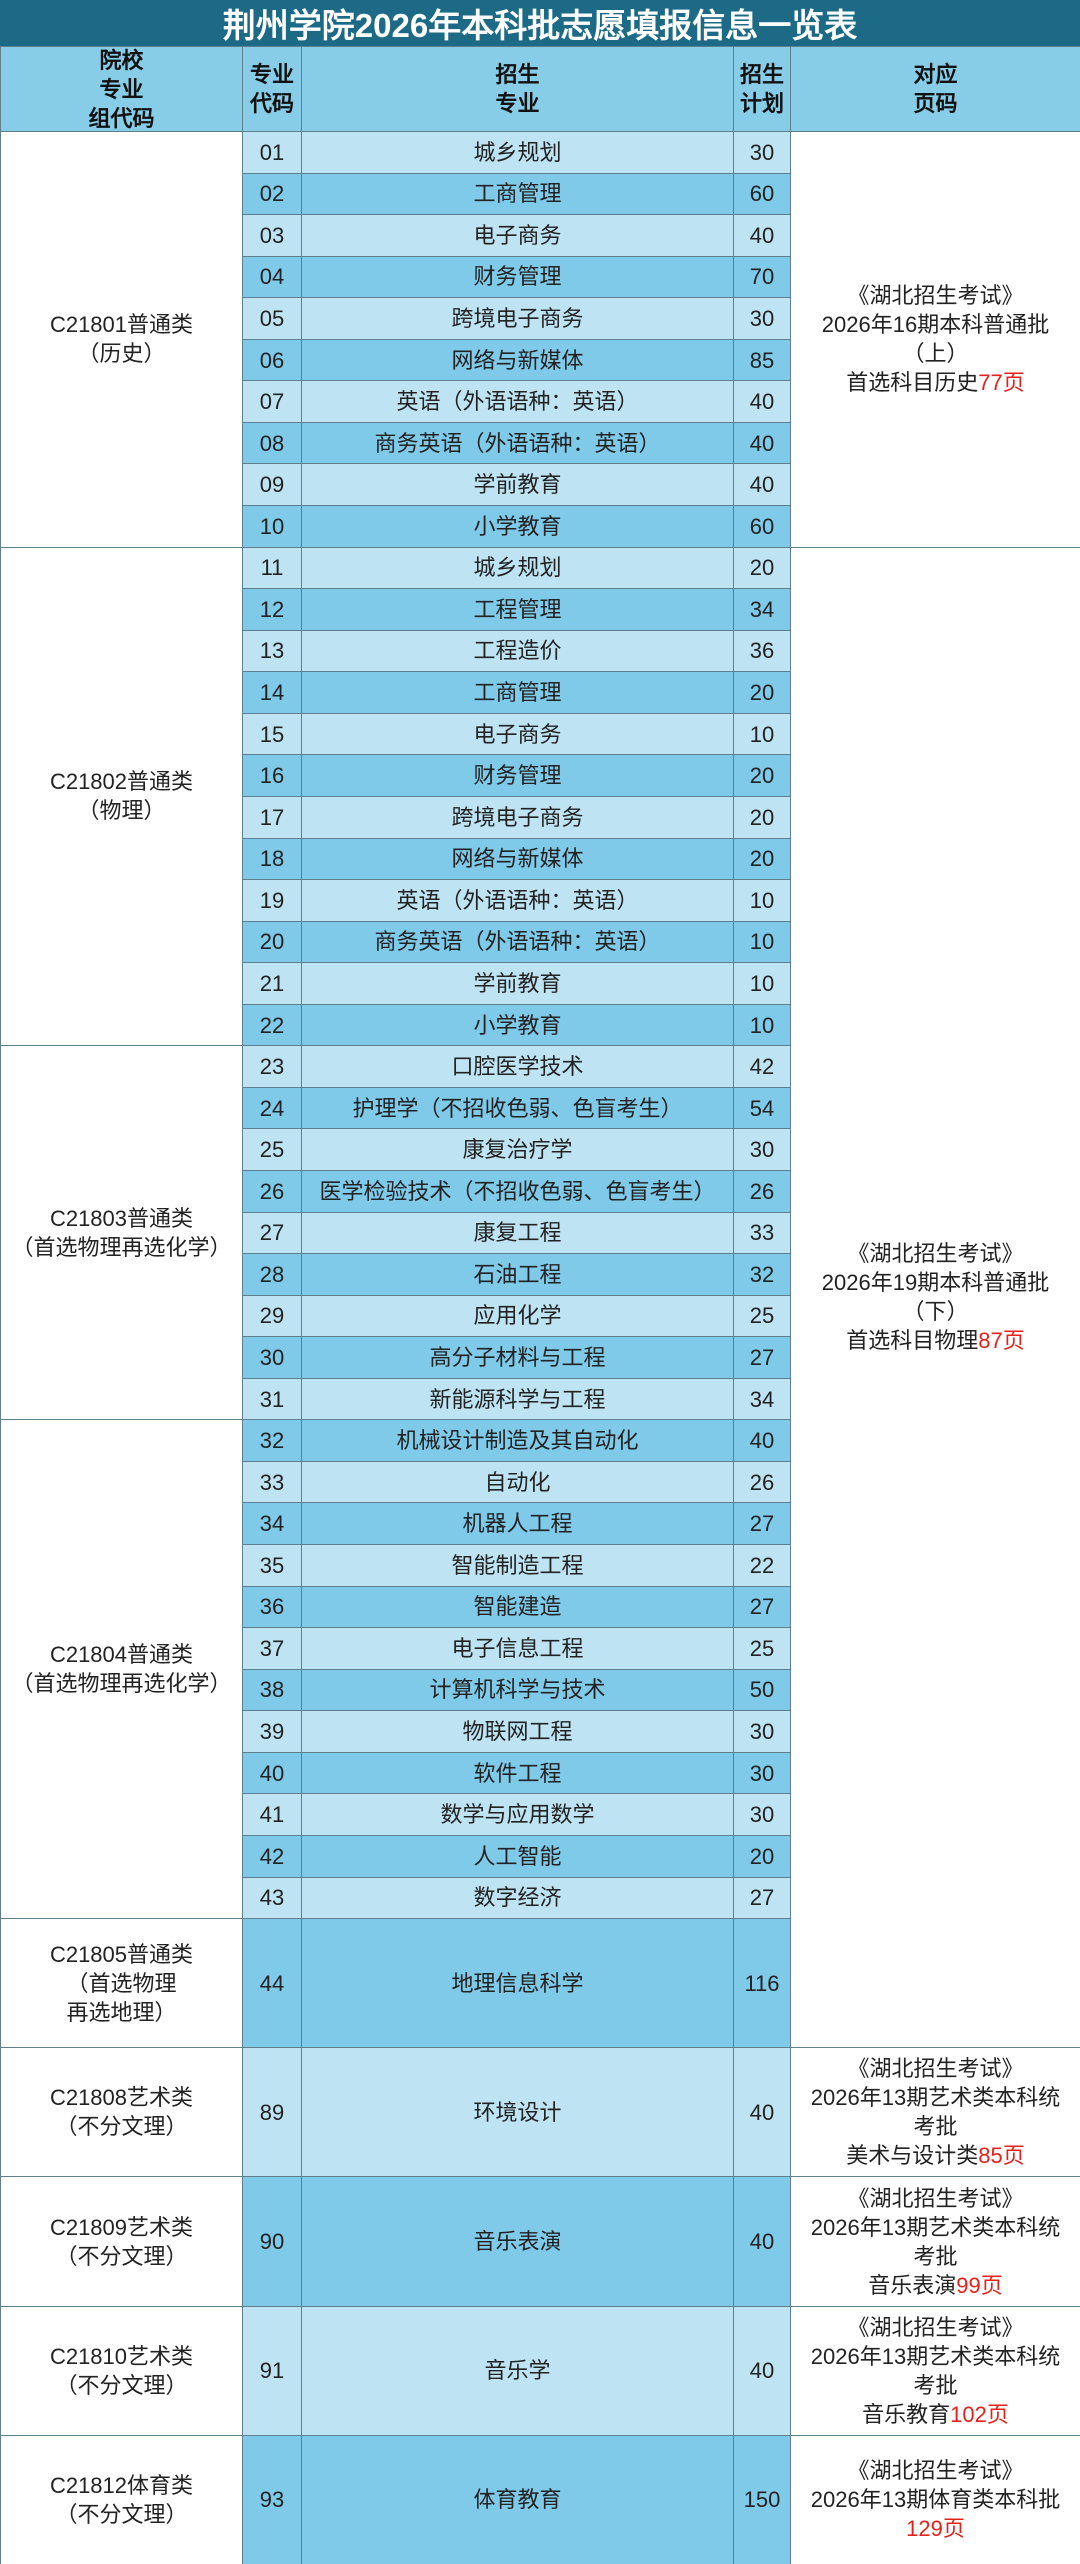 Image resolution: width=1080 pixels, height=2564 pixels. What do you see at coordinates (540, 23) in the screenshot?
I see `table-title: 荆州学院2026年本科批志愿填报信息一览表` at bounding box center [540, 23].